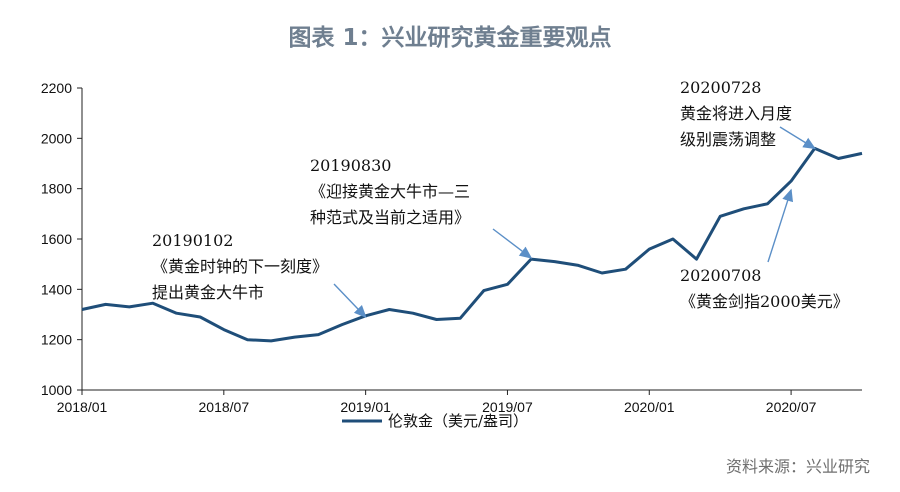 The width and height of the screenshot is (900, 492). I want to click on annotation: 20200708 《黄金剑指2000美元》, so click(764, 249).